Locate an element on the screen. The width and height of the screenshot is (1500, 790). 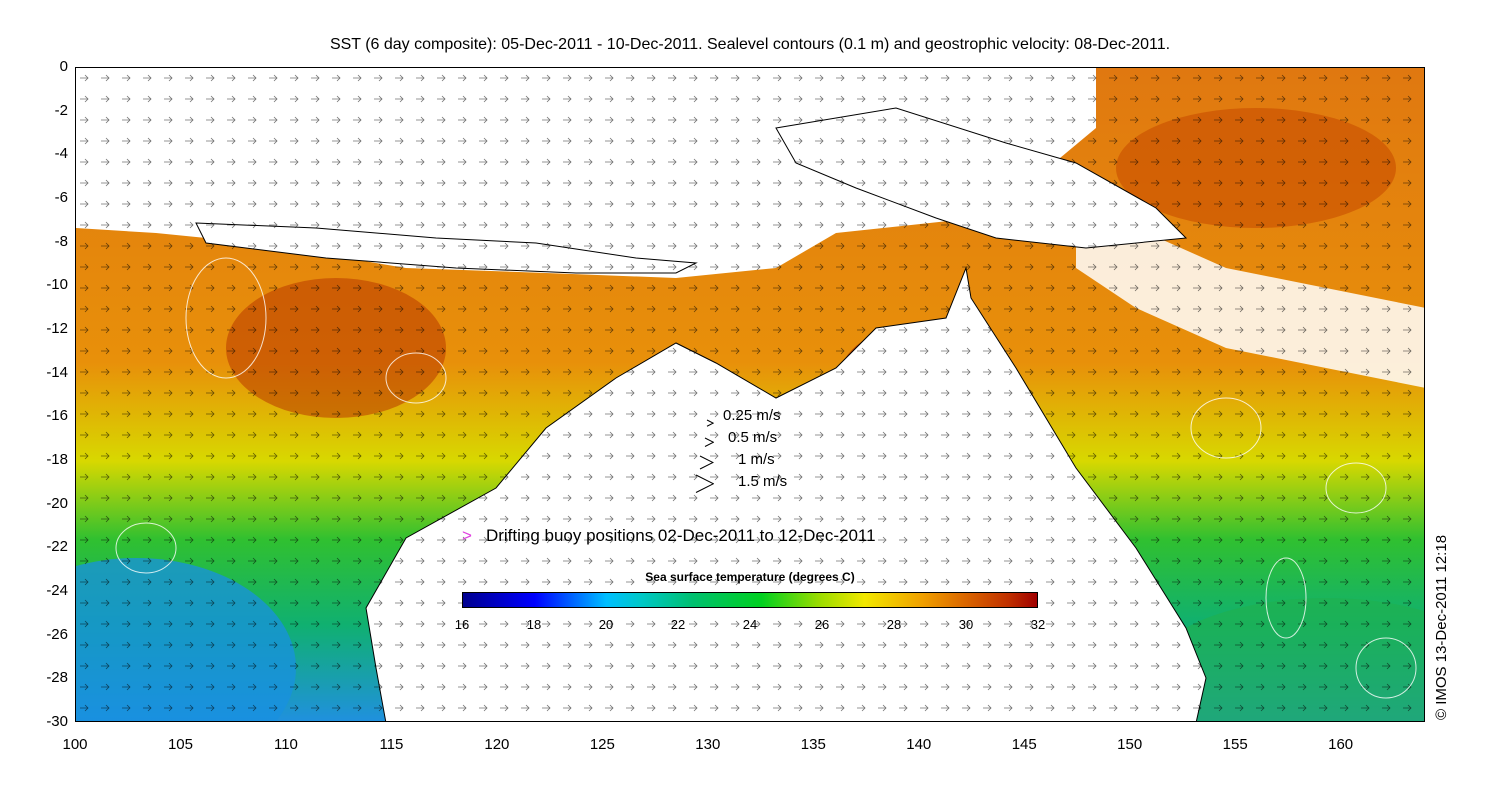
y-tick-label: -20 is located at coordinates (57, 503).